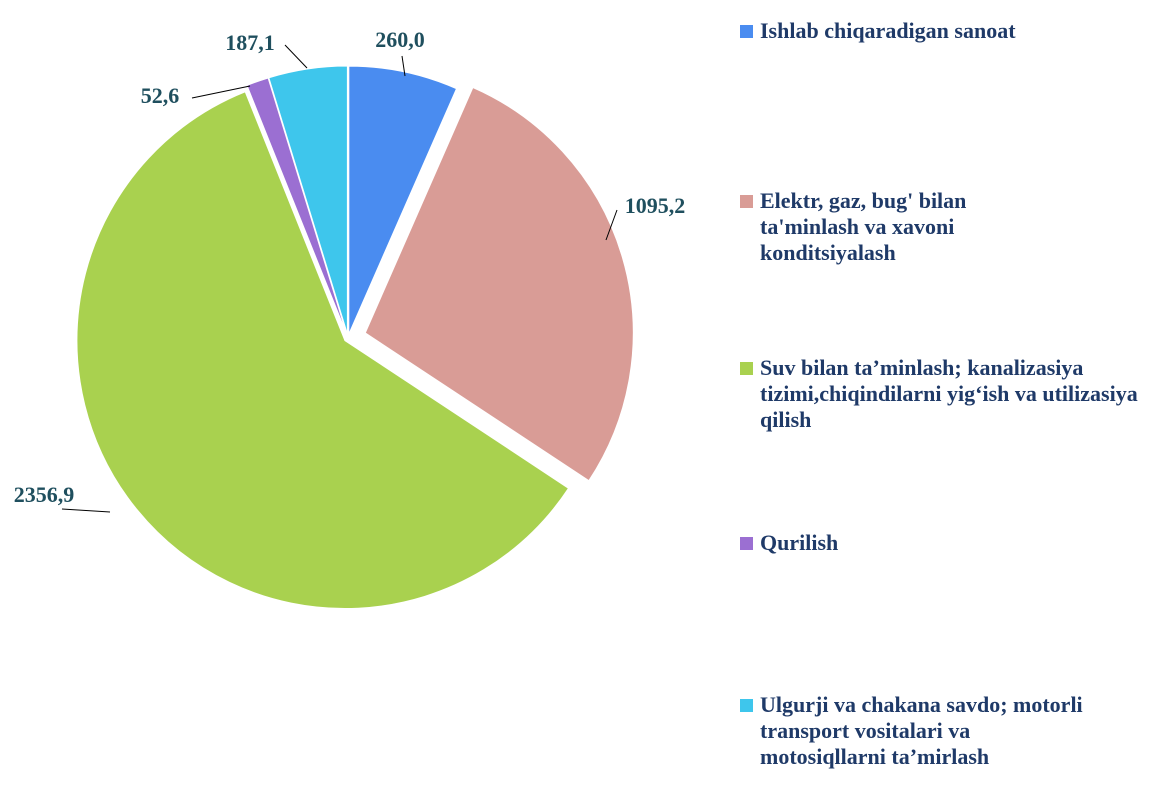  Describe the element at coordinates (160, 95) in the screenshot. I see `data-label: 52,6` at that location.